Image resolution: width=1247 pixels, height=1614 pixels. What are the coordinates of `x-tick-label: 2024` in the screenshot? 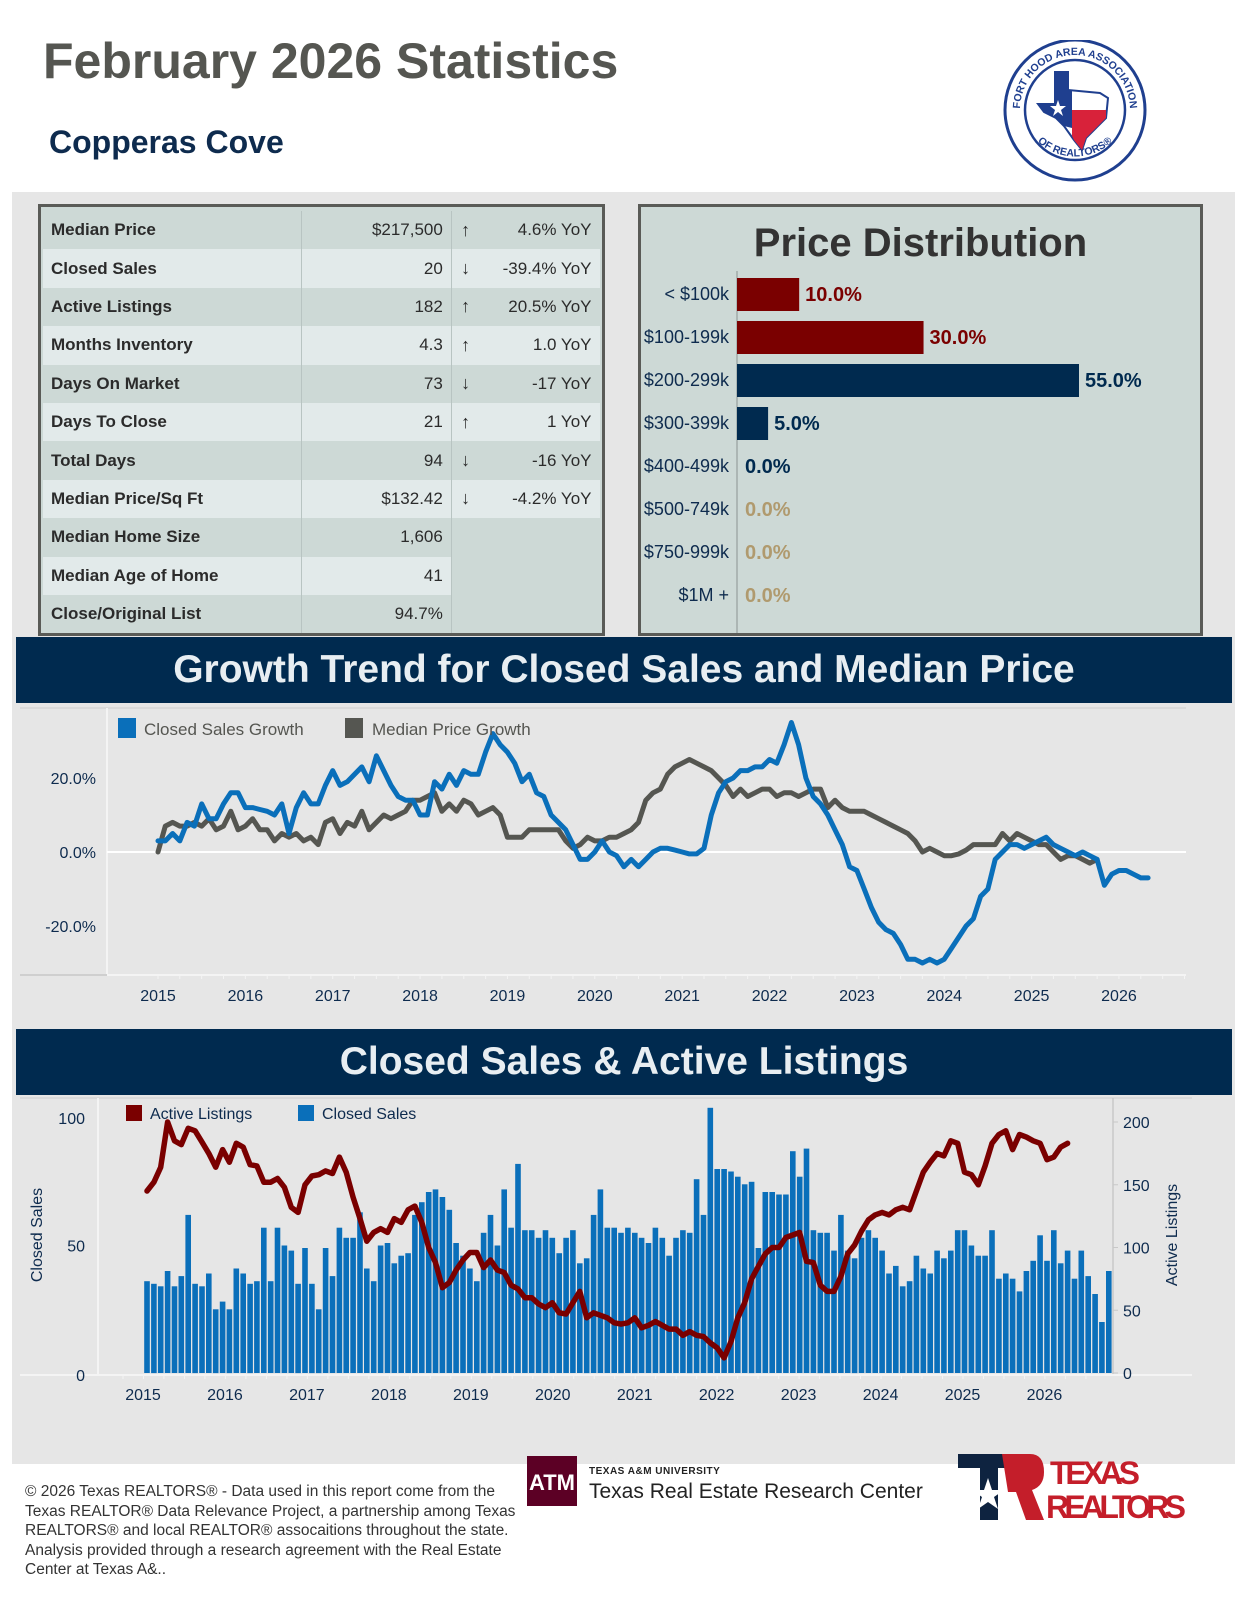 It's located at (944, 996).